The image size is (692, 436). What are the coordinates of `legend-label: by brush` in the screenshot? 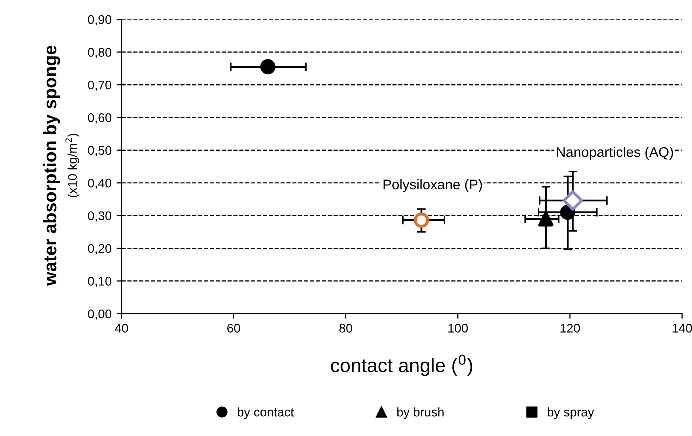 It's located at (421, 414).